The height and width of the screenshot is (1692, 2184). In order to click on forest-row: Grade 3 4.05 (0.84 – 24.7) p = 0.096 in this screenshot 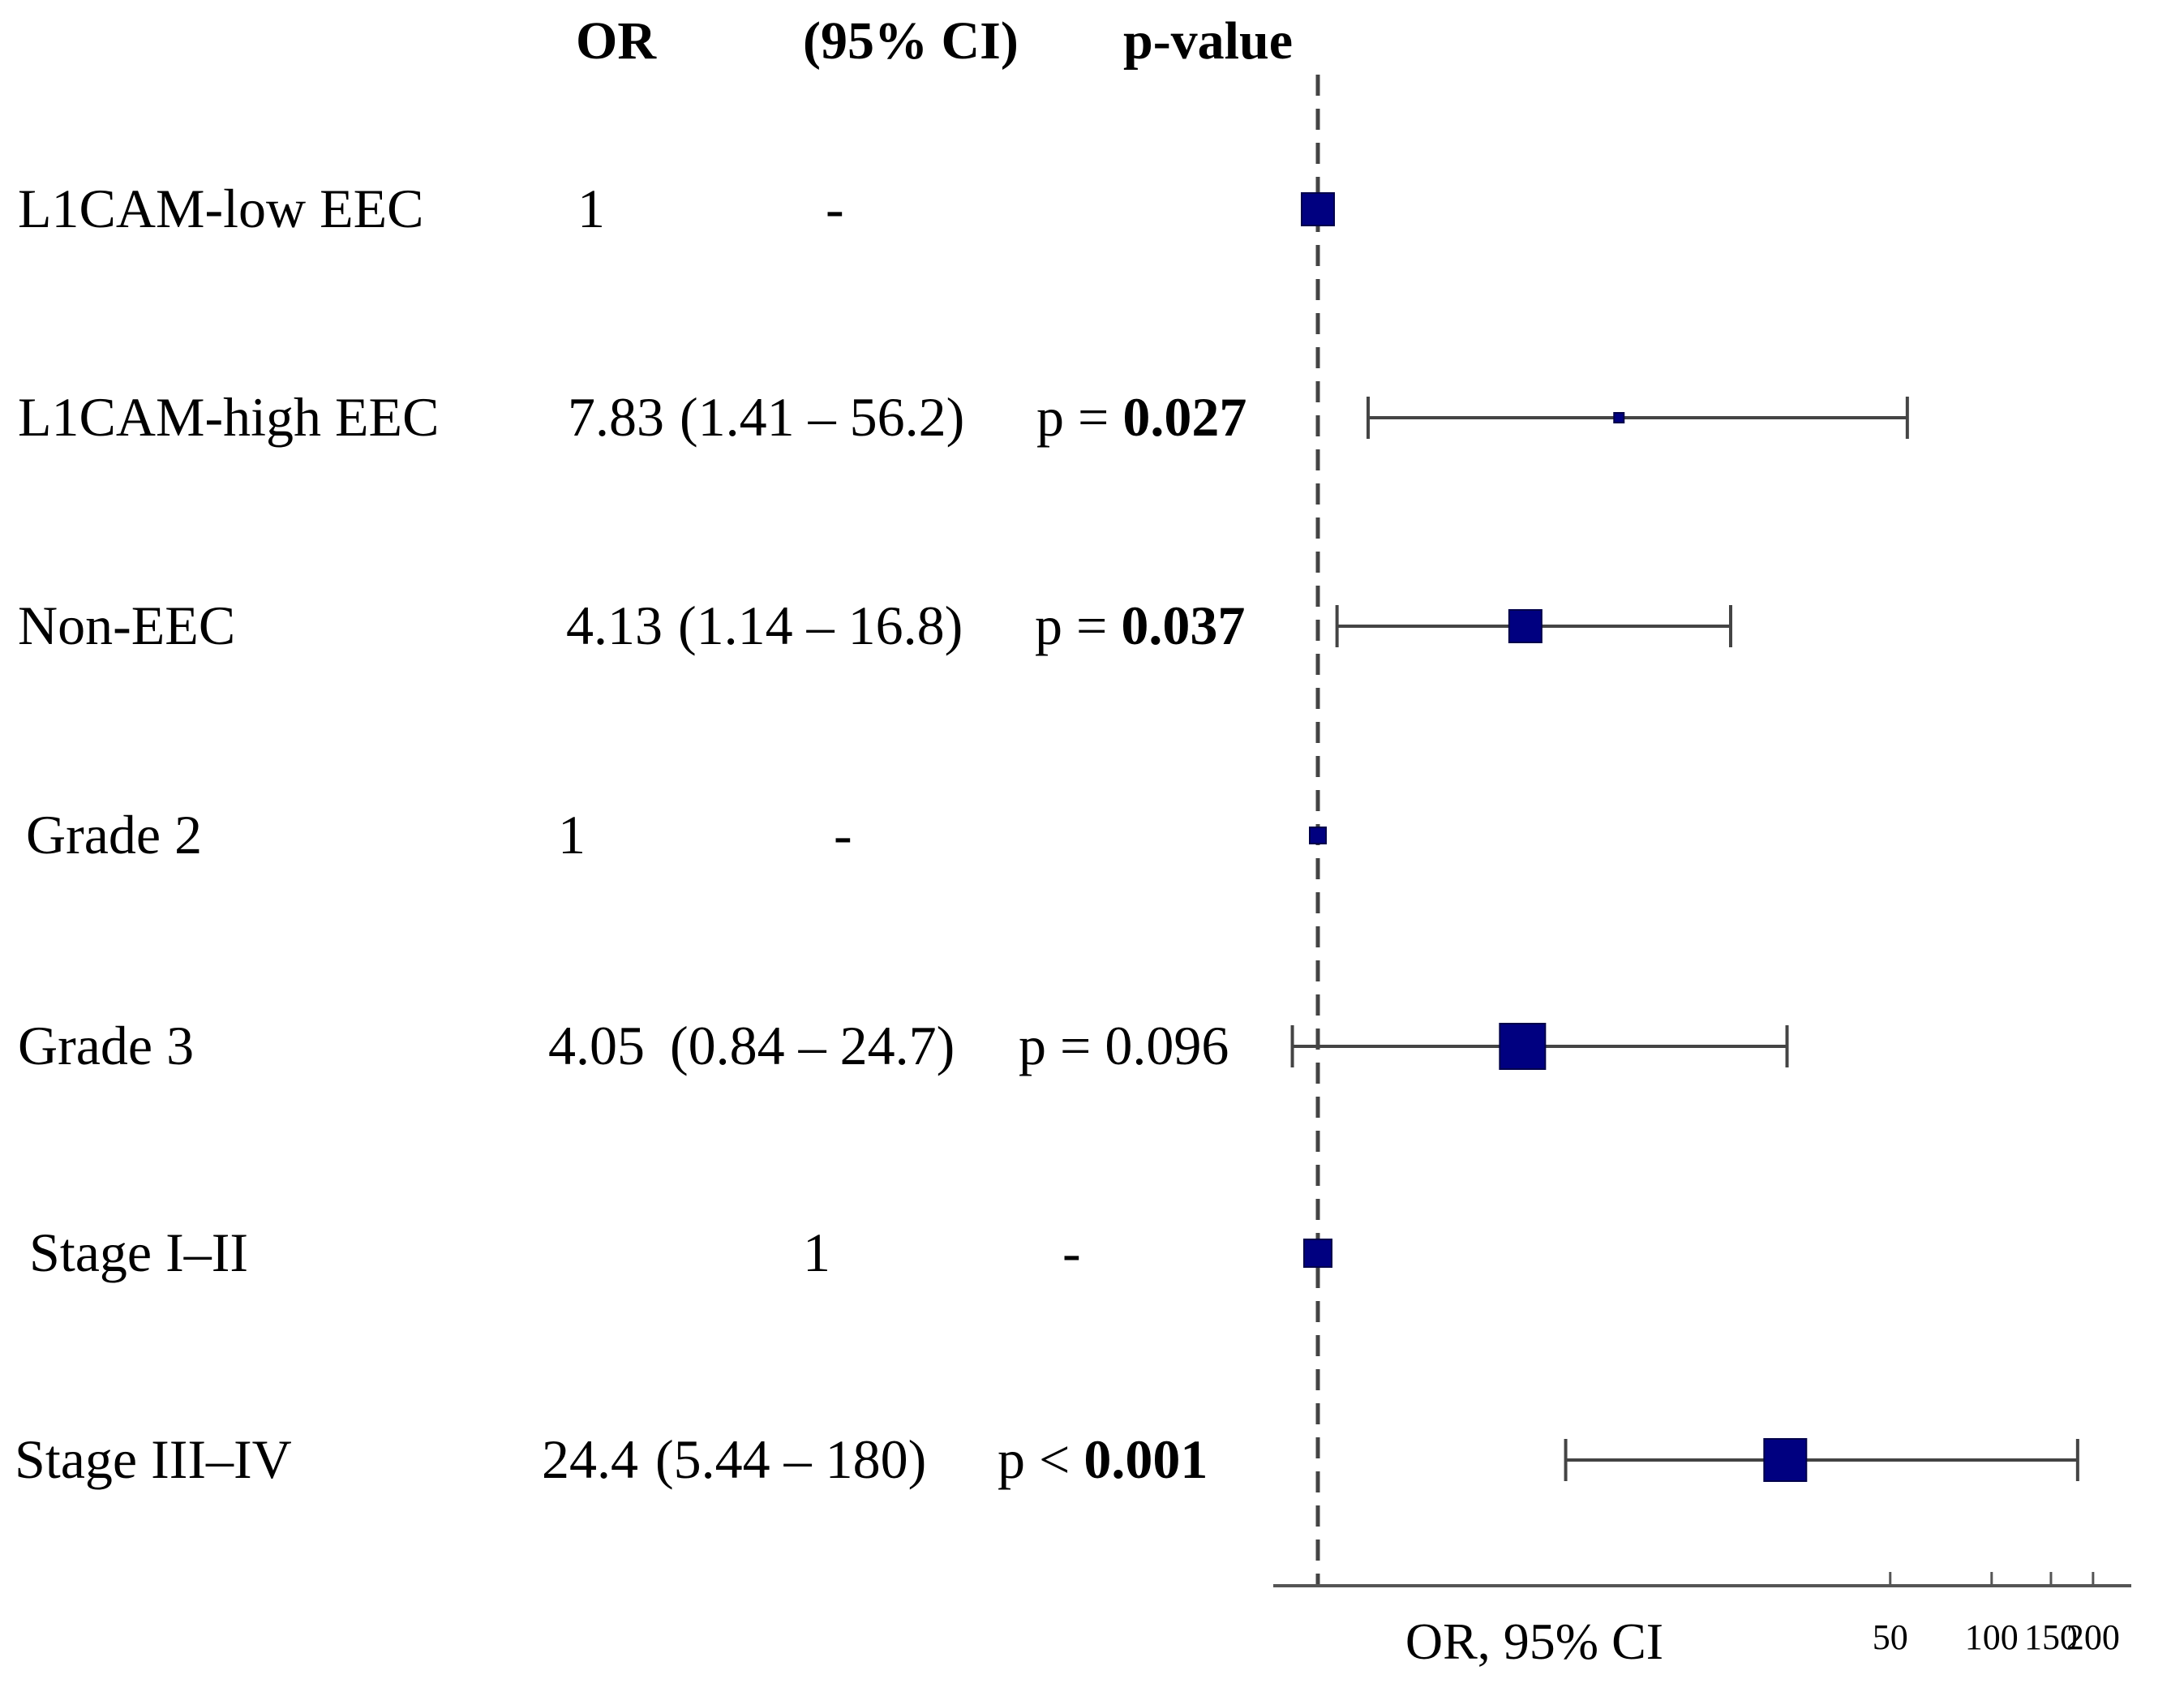, I will do `click(903, 1045)`.